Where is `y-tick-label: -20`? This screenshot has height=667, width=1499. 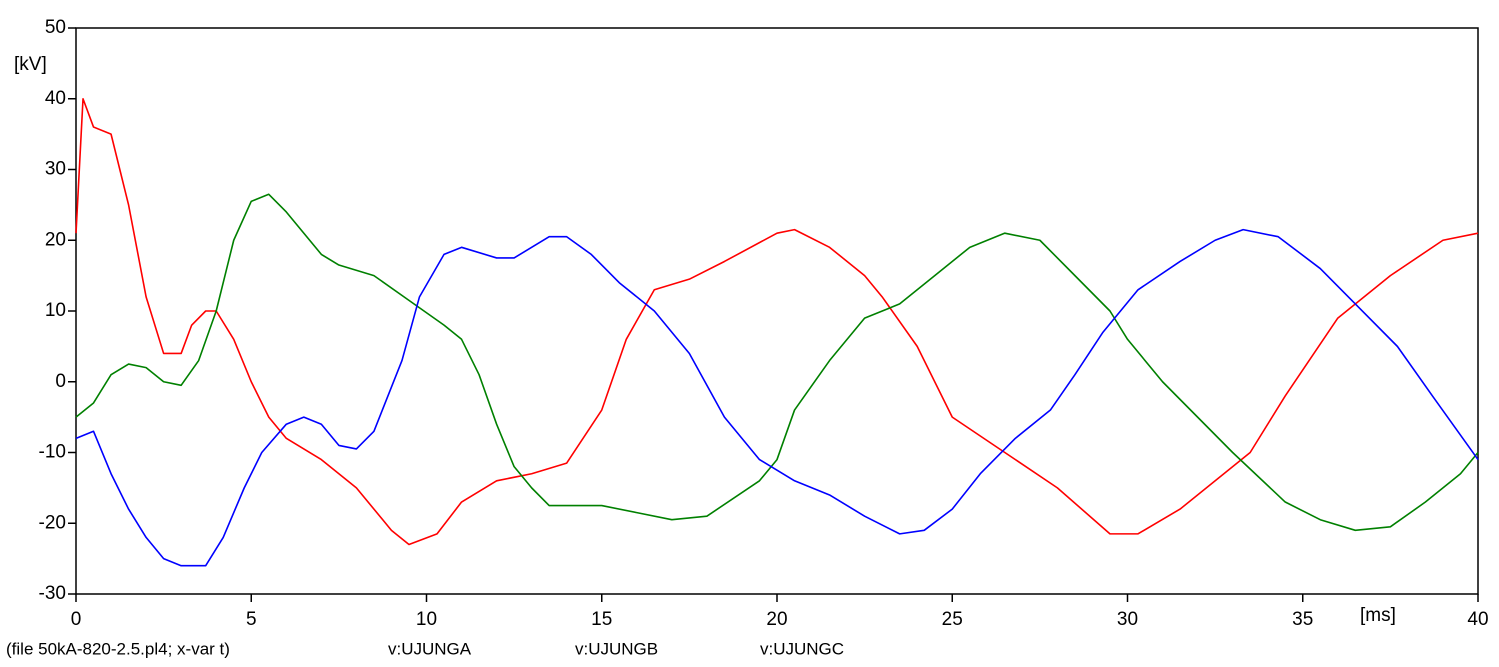 y-tick-label: -20 is located at coordinates (52, 522).